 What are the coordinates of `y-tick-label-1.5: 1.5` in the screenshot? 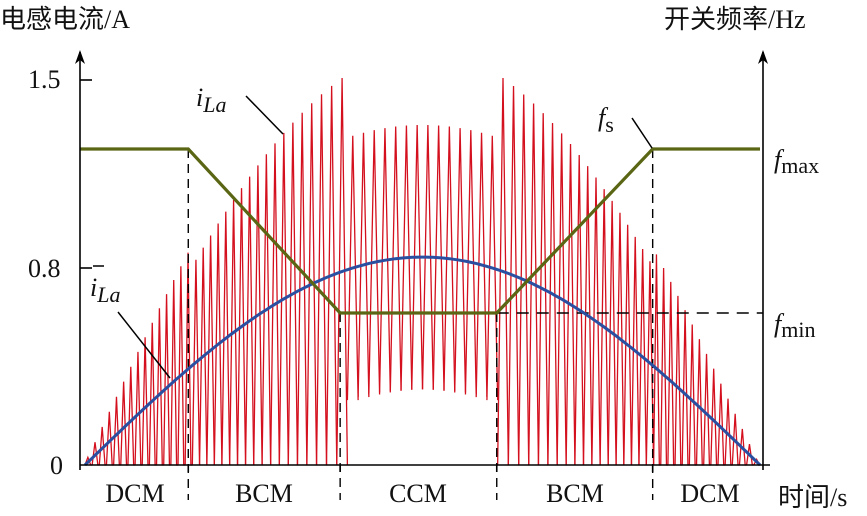 It's located at (44, 79).